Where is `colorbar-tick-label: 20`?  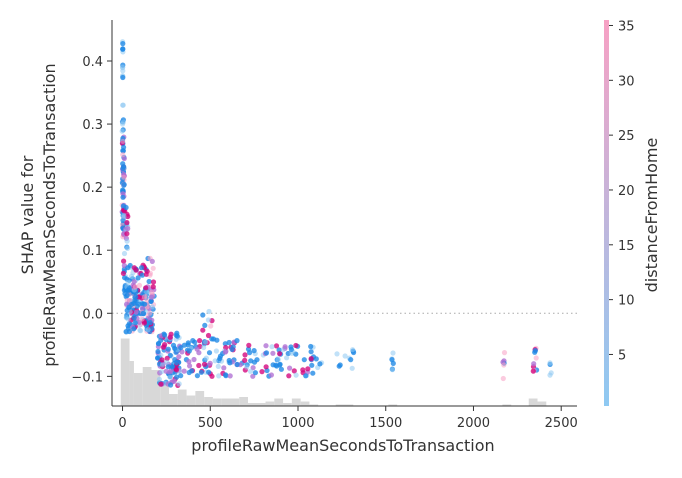 colorbar-tick-label: 20 is located at coordinates (626, 191).